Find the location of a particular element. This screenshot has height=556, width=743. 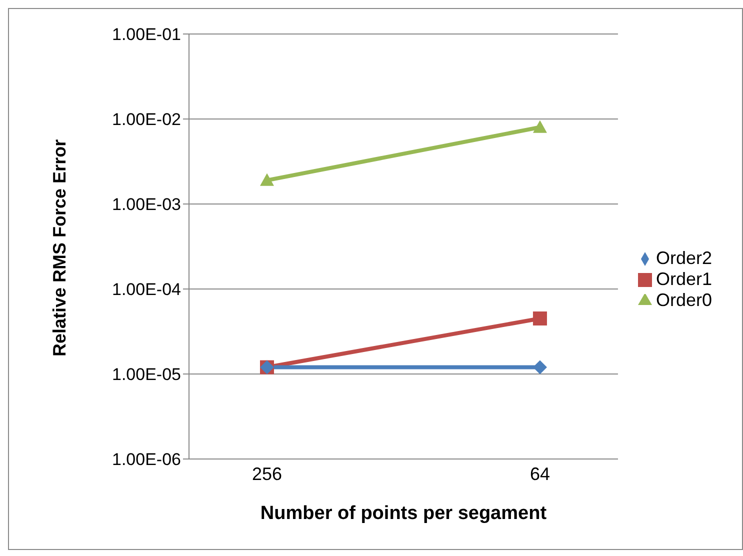

legend-label: Order0 is located at coordinates (684, 300).